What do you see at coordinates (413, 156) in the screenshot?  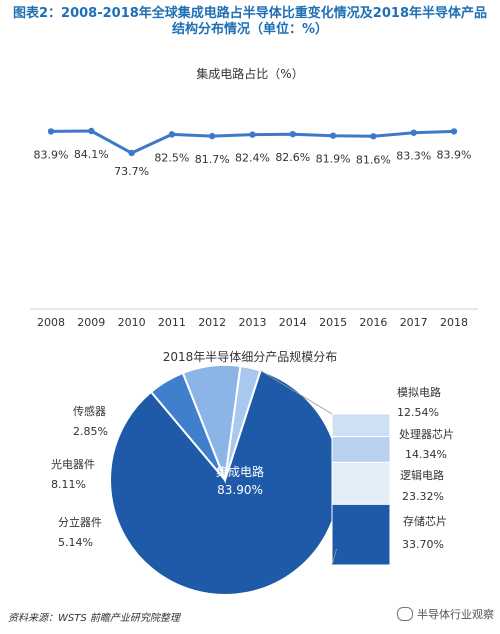 I see `data-label: 83.3%` at bounding box center [413, 156].